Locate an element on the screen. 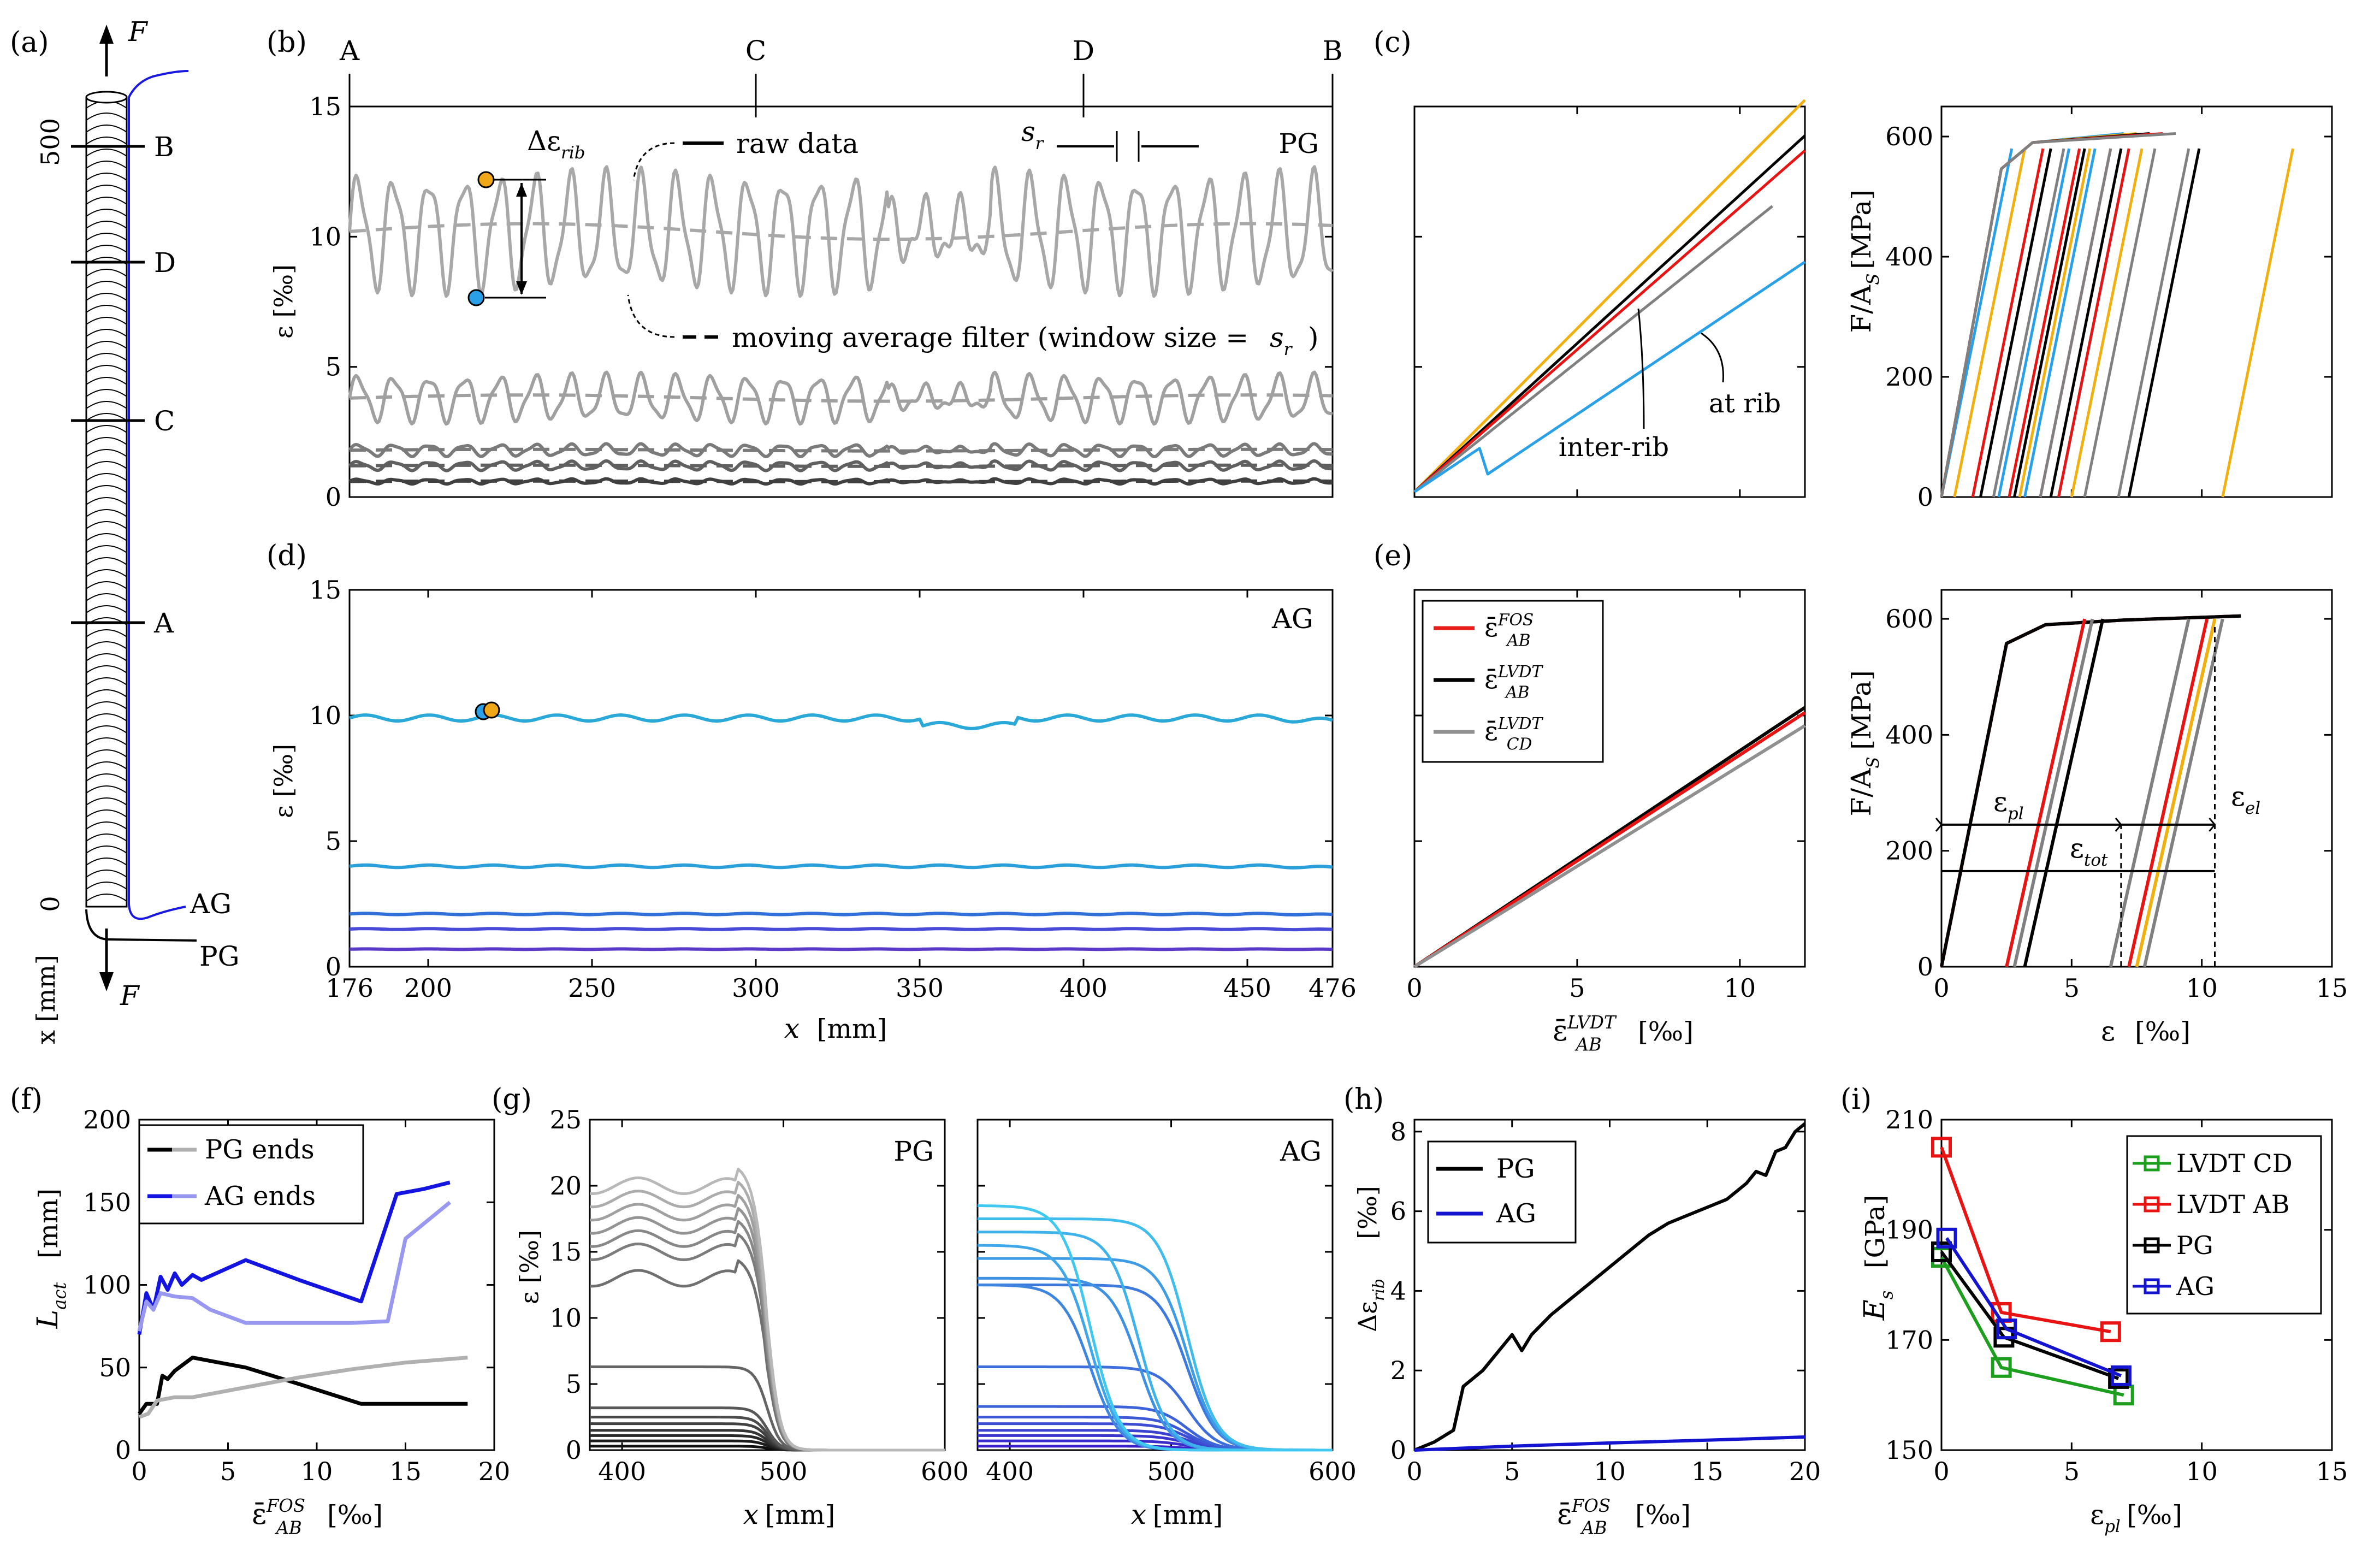 This screenshot has height=1567, width=2380. tag-pg: PG is located at coordinates (1299, 143).